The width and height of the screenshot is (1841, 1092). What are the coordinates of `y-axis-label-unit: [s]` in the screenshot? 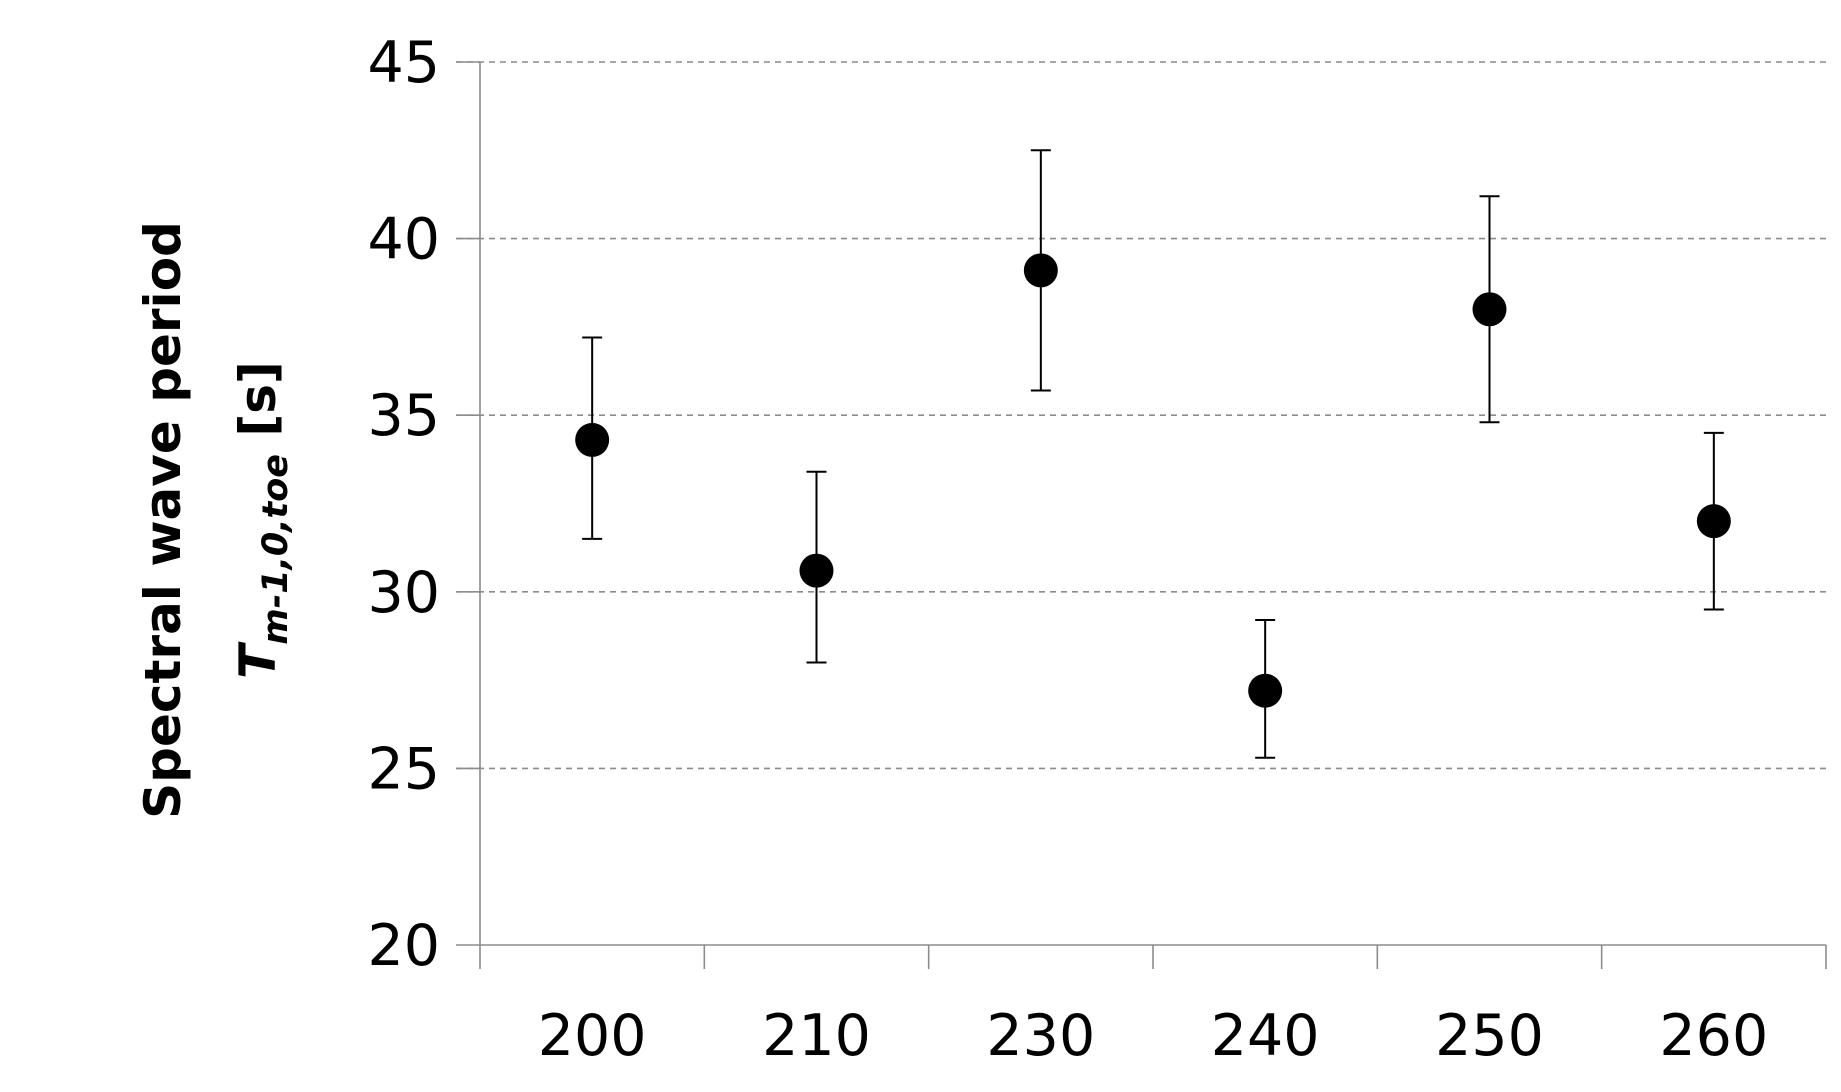 It's located at (258, 407).